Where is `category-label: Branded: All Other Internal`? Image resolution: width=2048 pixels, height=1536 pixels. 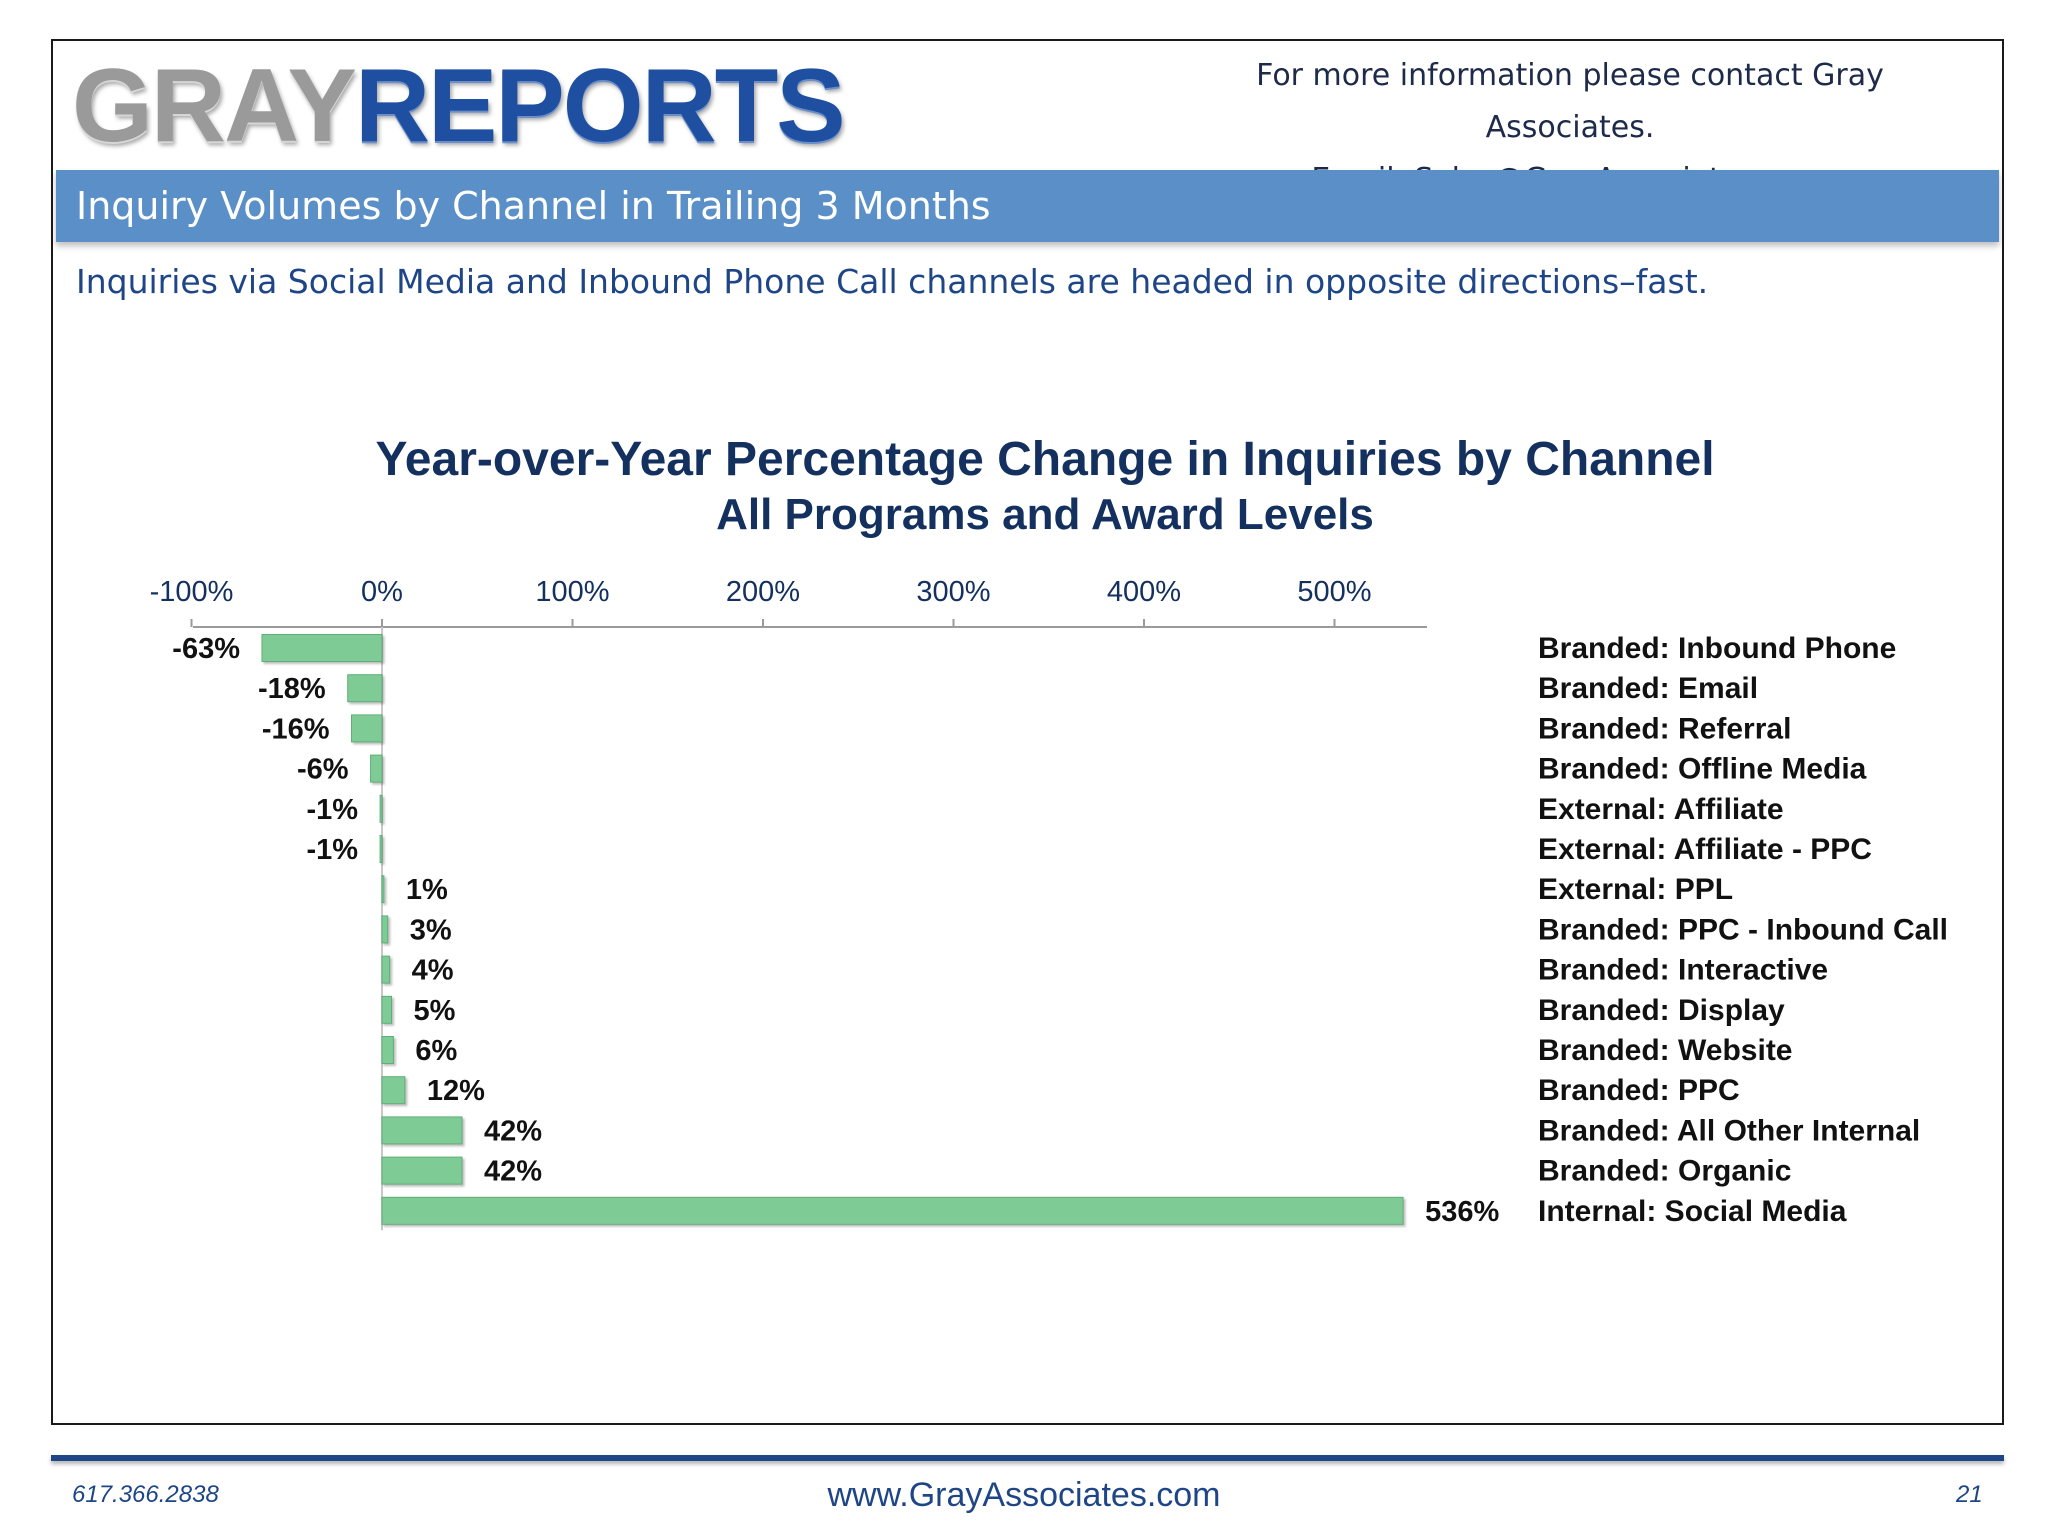
category-label: Branded: All Other Internal is located at coordinates (1729, 1130).